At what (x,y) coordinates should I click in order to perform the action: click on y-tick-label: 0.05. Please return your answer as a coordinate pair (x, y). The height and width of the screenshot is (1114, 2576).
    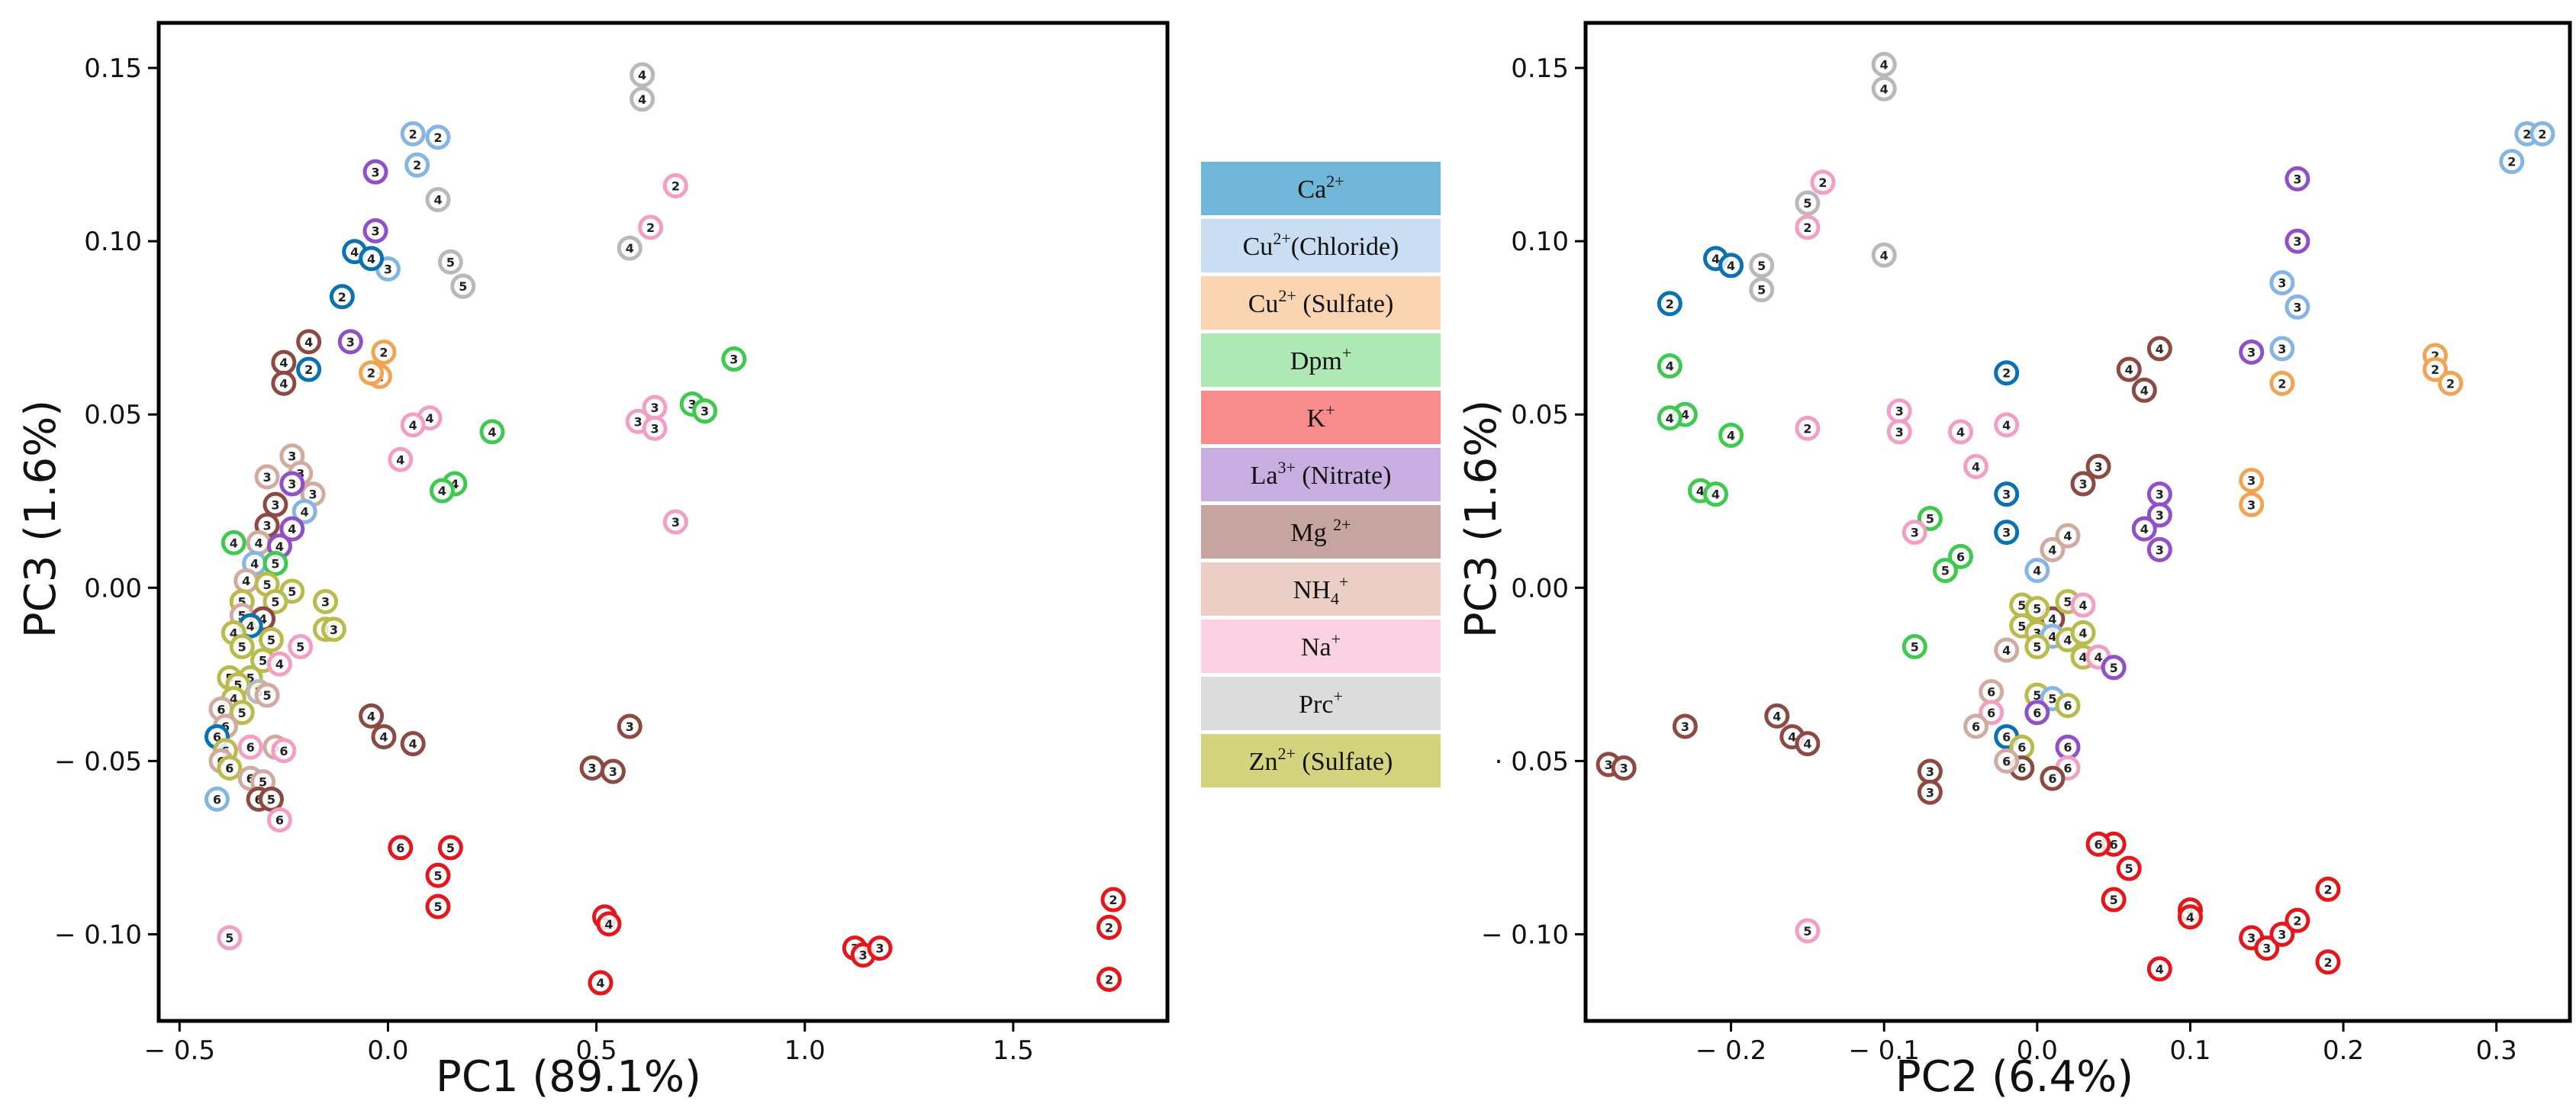
    Looking at the image, I should click on (1540, 415).